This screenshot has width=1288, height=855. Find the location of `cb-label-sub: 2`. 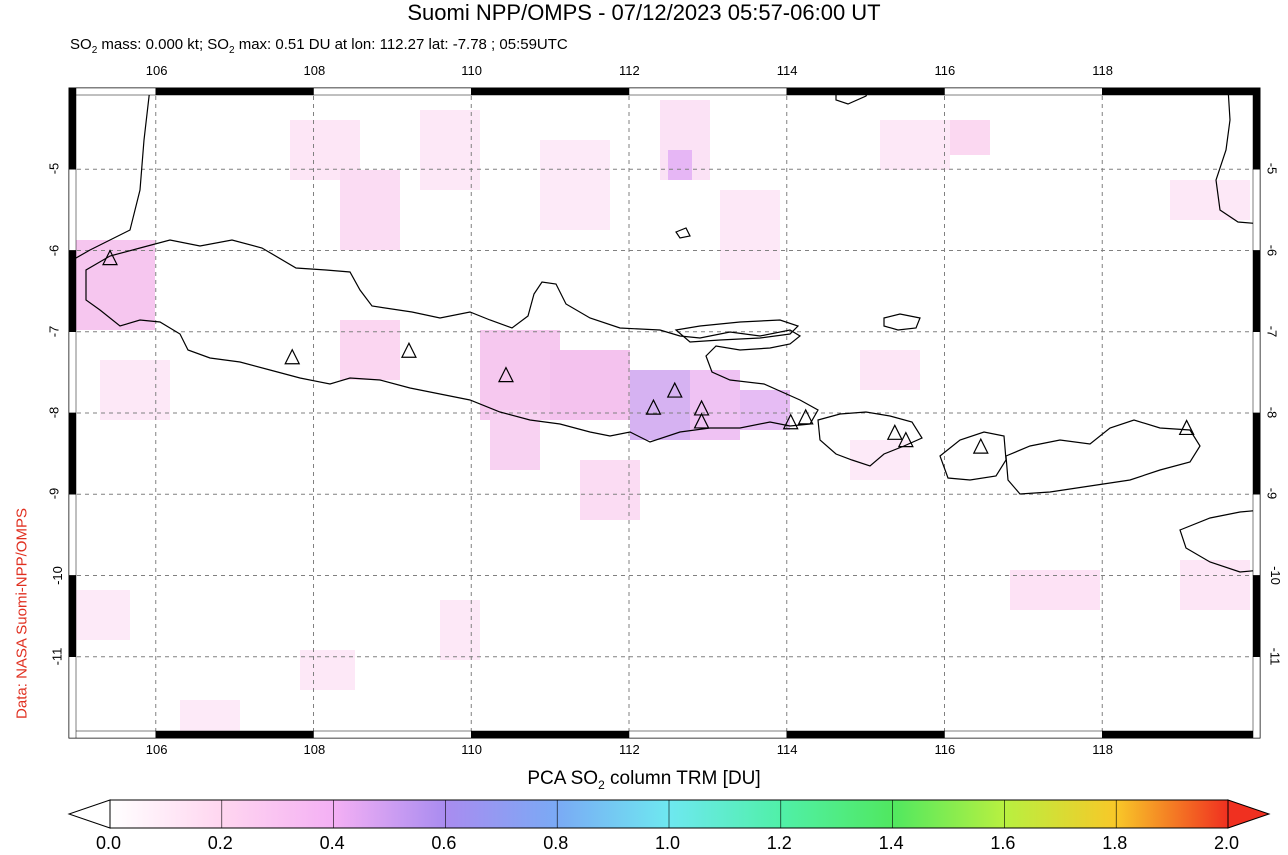

cb-label-sub: 2 is located at coordinates (601, 784).